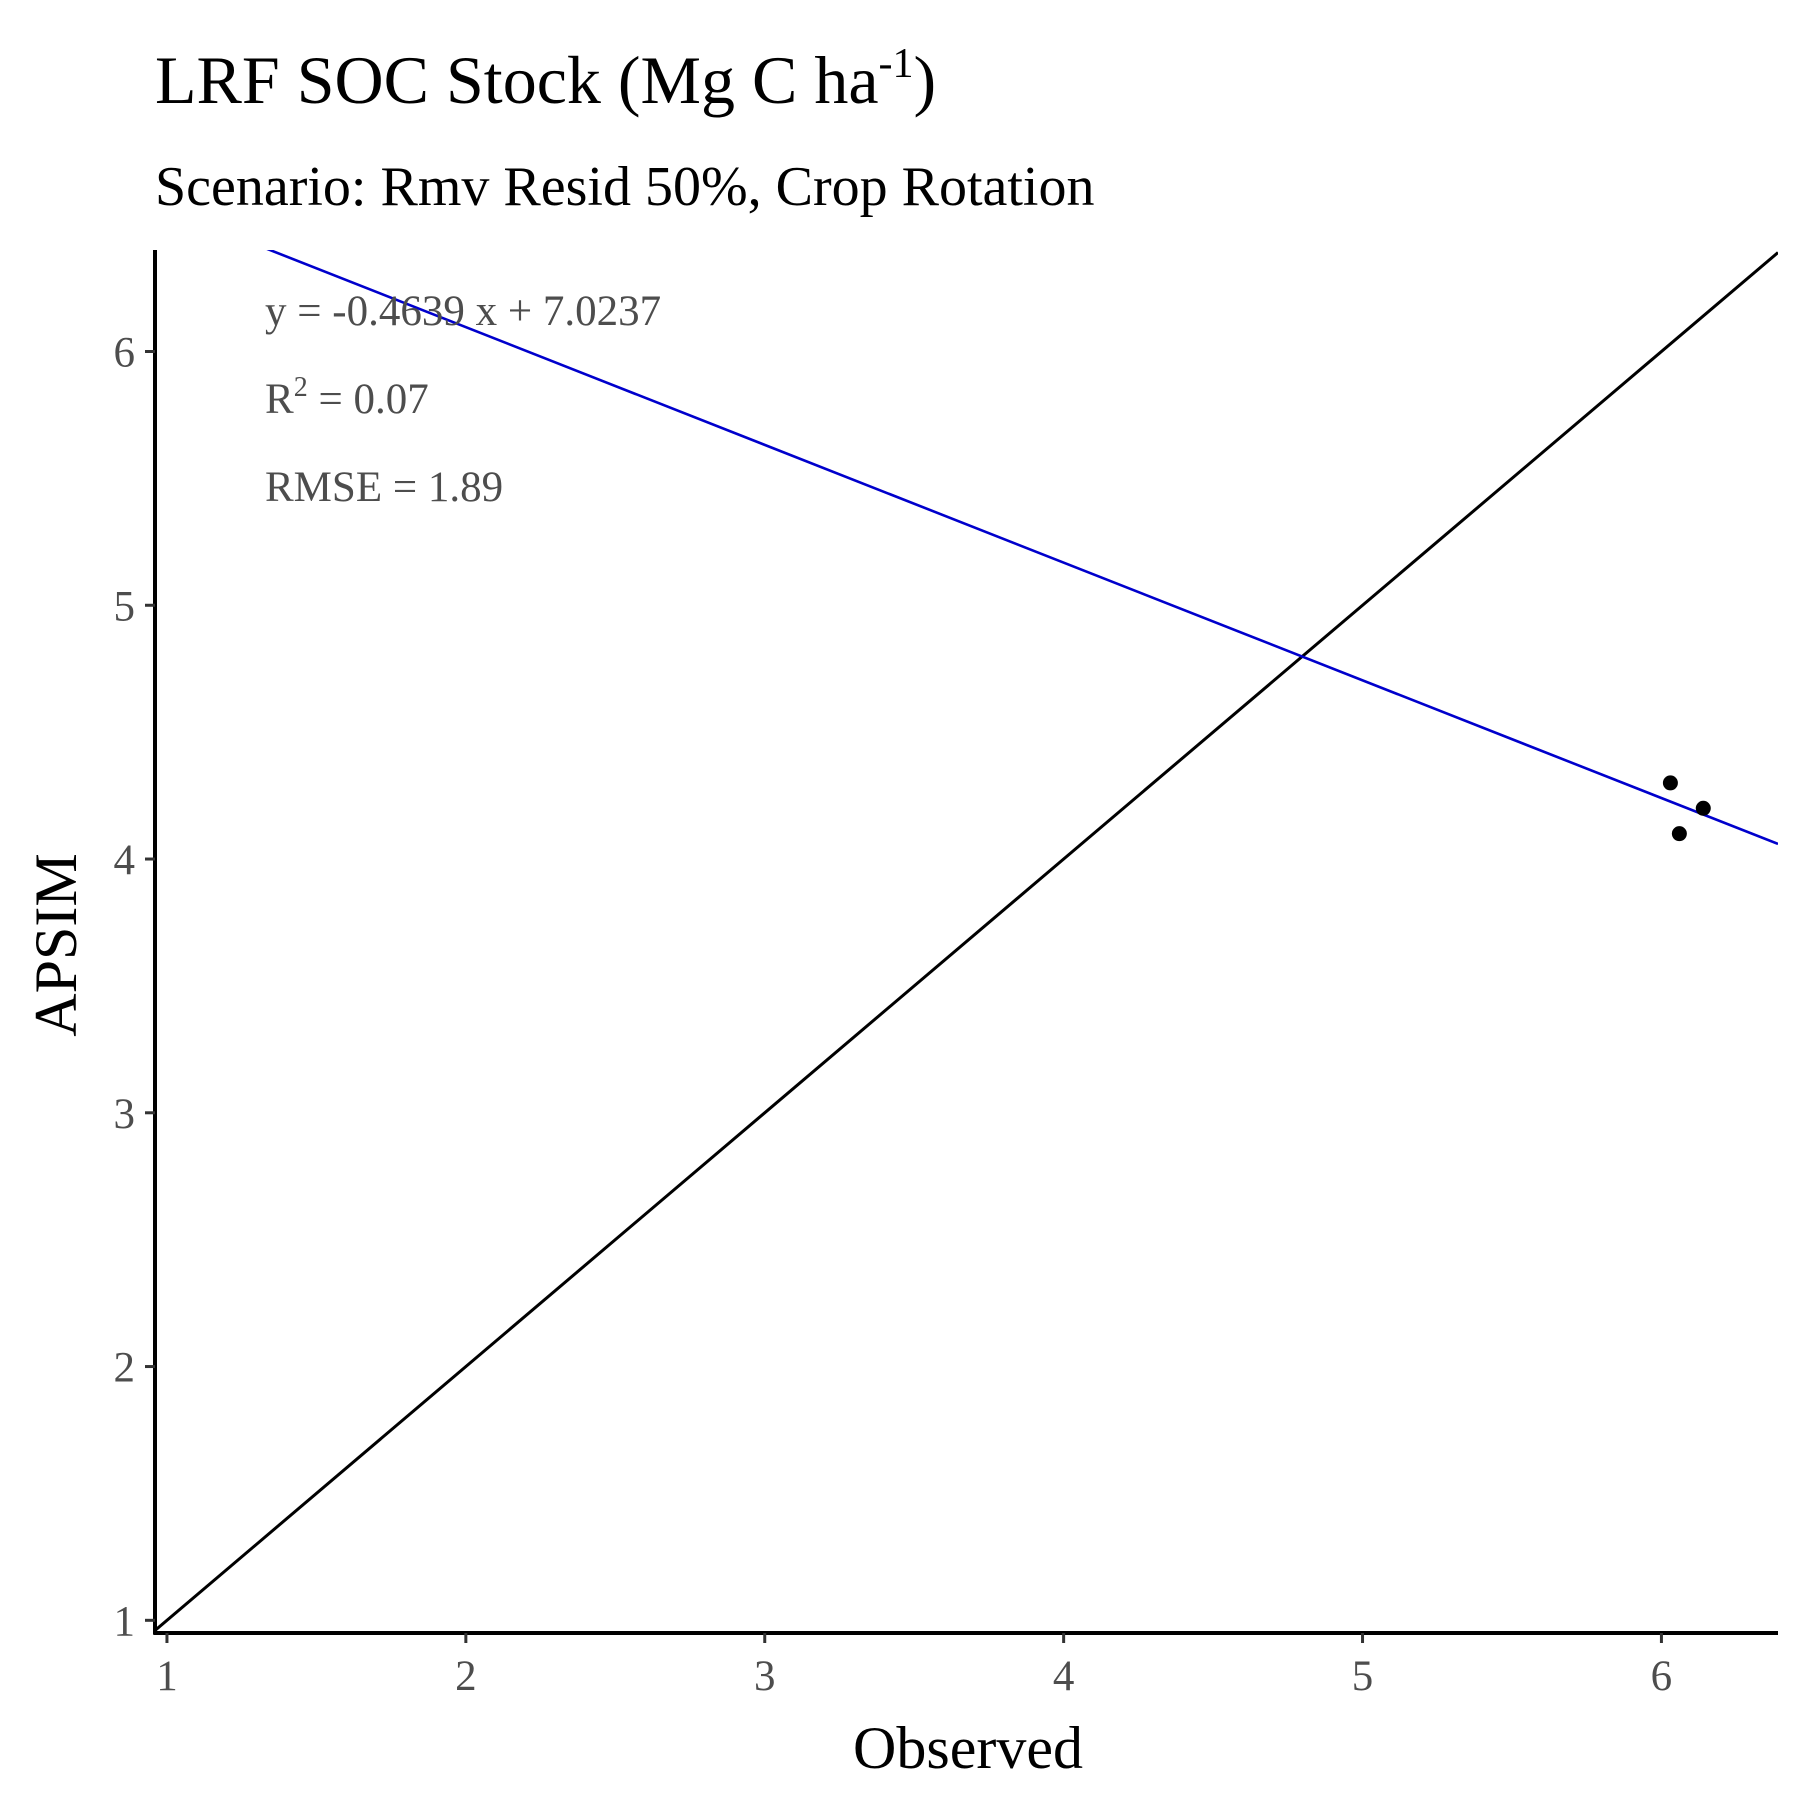 This screenshot has width=1800, height=1800. I want to click on chart-title: LRF SOC Stock (Mg C ha-1), so click(545, 79).